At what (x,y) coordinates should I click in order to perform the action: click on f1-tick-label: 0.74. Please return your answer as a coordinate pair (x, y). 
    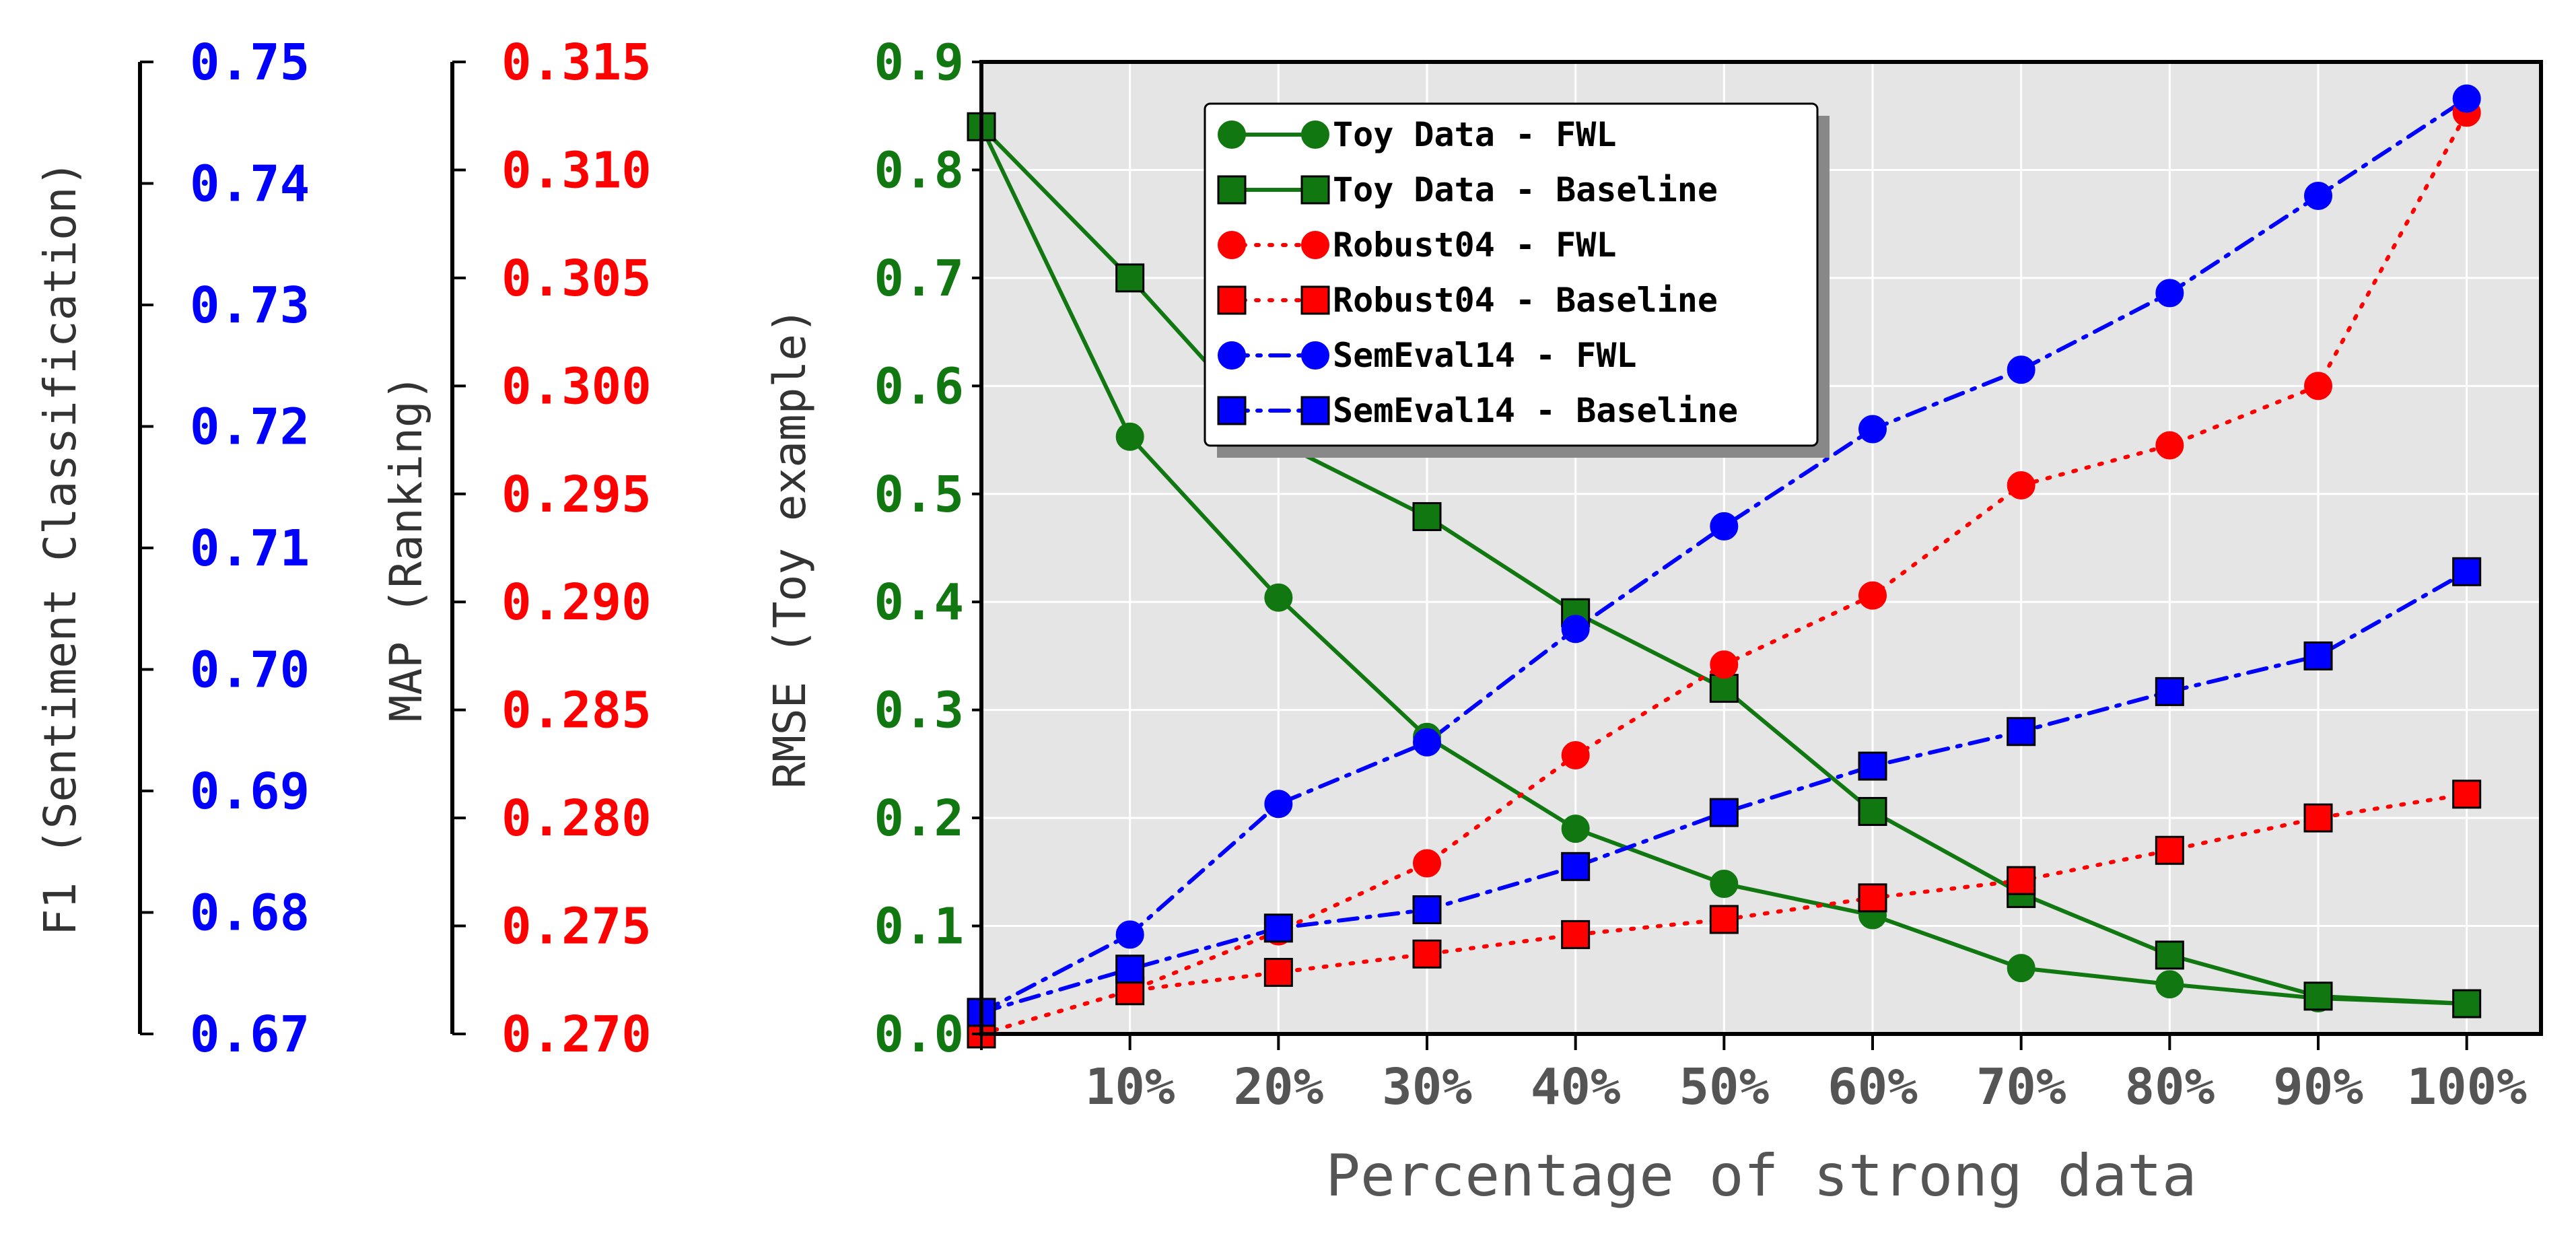
    Looking at the image, I should click on (250, 184).